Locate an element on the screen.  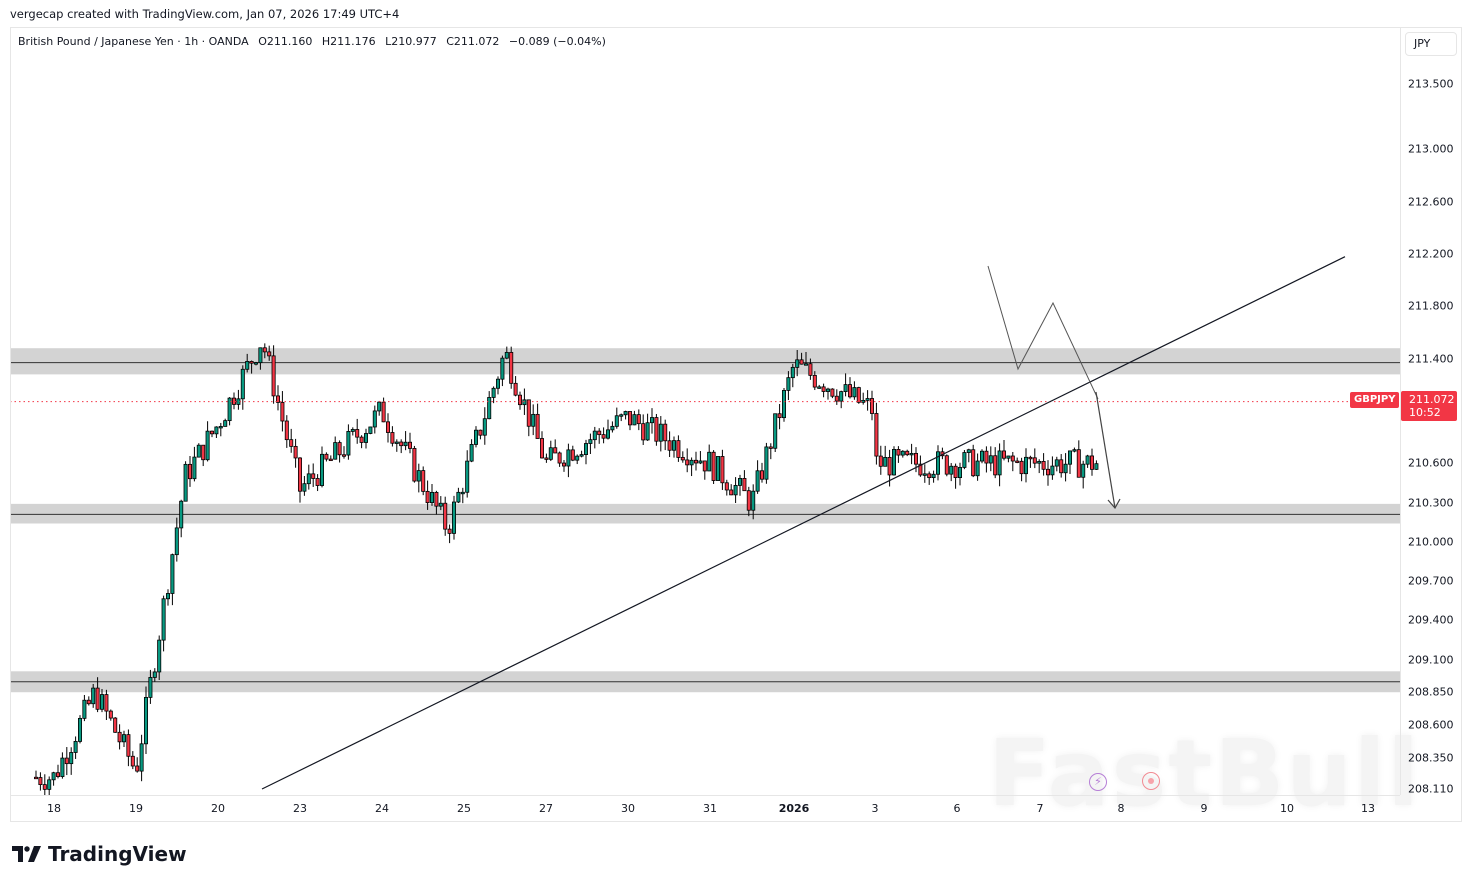
price-axis is located at coordinates (1431, 411).